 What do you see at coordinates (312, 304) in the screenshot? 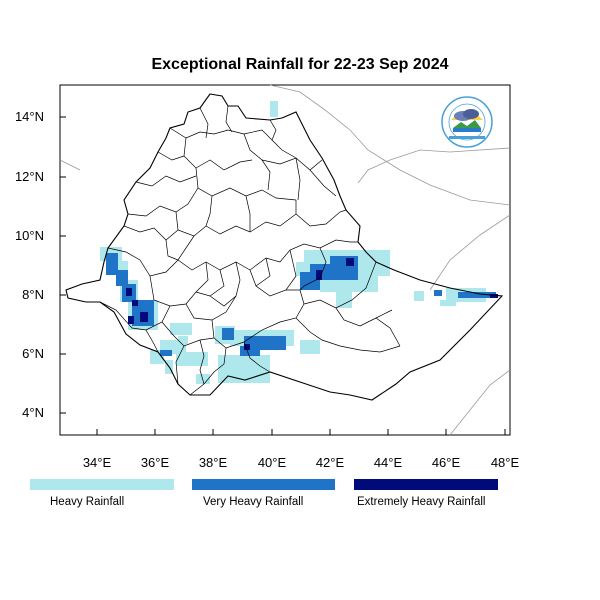
I see `extremely-heavy-rainfall-areas` at bounding box center [312, 304].